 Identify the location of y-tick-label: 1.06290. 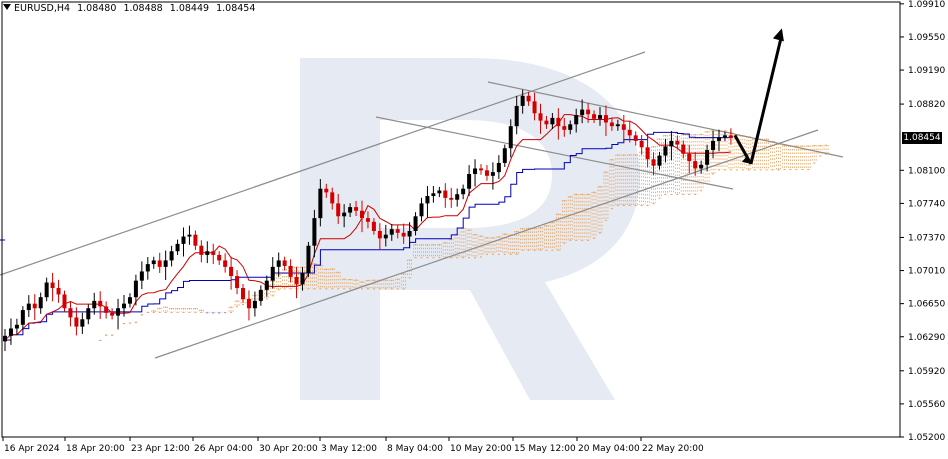
(926, 338).